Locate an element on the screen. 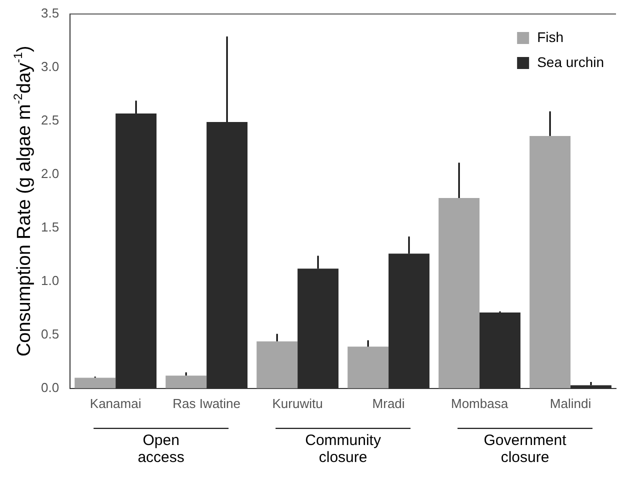 The width and height of the screenshot is (624, 477). x-tick-label: Kuruwitu is located at coordinates (297, 403).